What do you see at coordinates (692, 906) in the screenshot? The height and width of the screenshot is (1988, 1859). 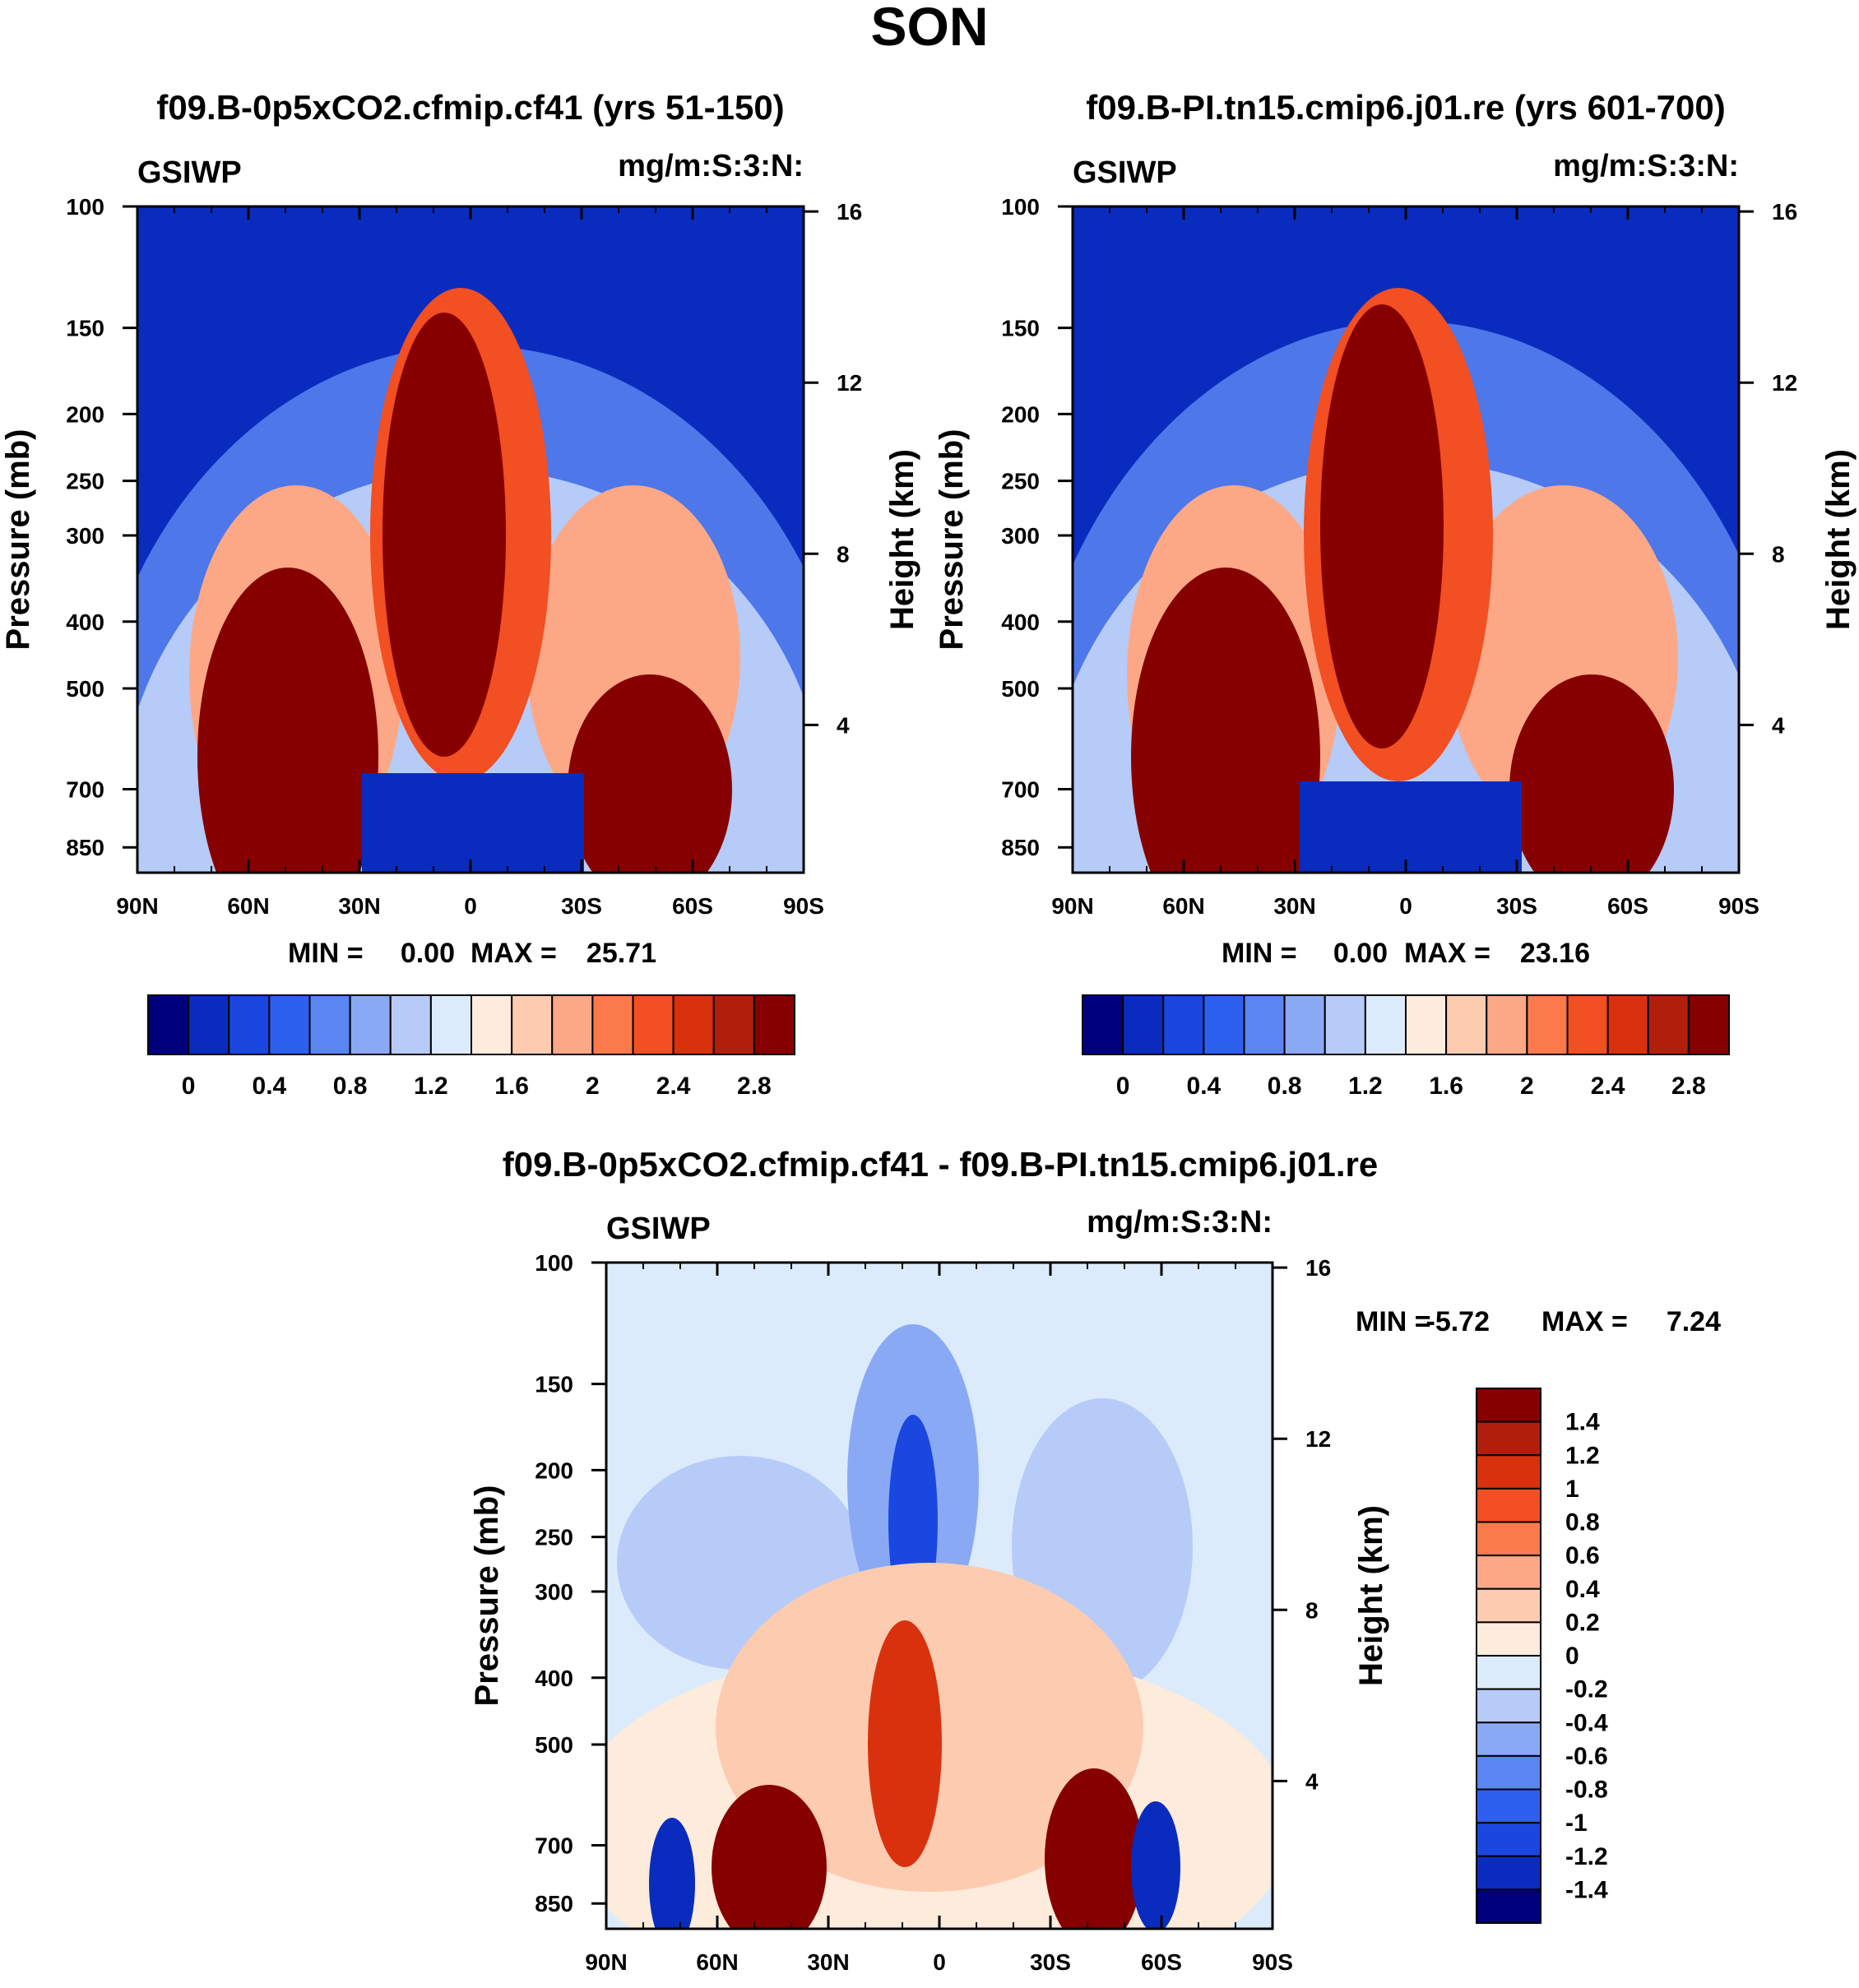 I see `x-tick-label-ctrl: 60S` at bounding box center [692, 906].